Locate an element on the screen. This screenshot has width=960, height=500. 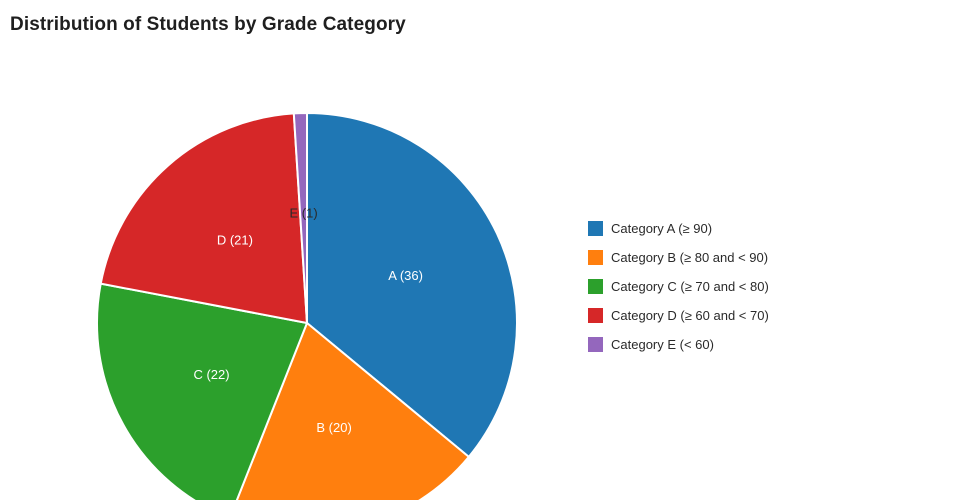
legend-swatch-category-a-icon is located at coordinates (595, 228).